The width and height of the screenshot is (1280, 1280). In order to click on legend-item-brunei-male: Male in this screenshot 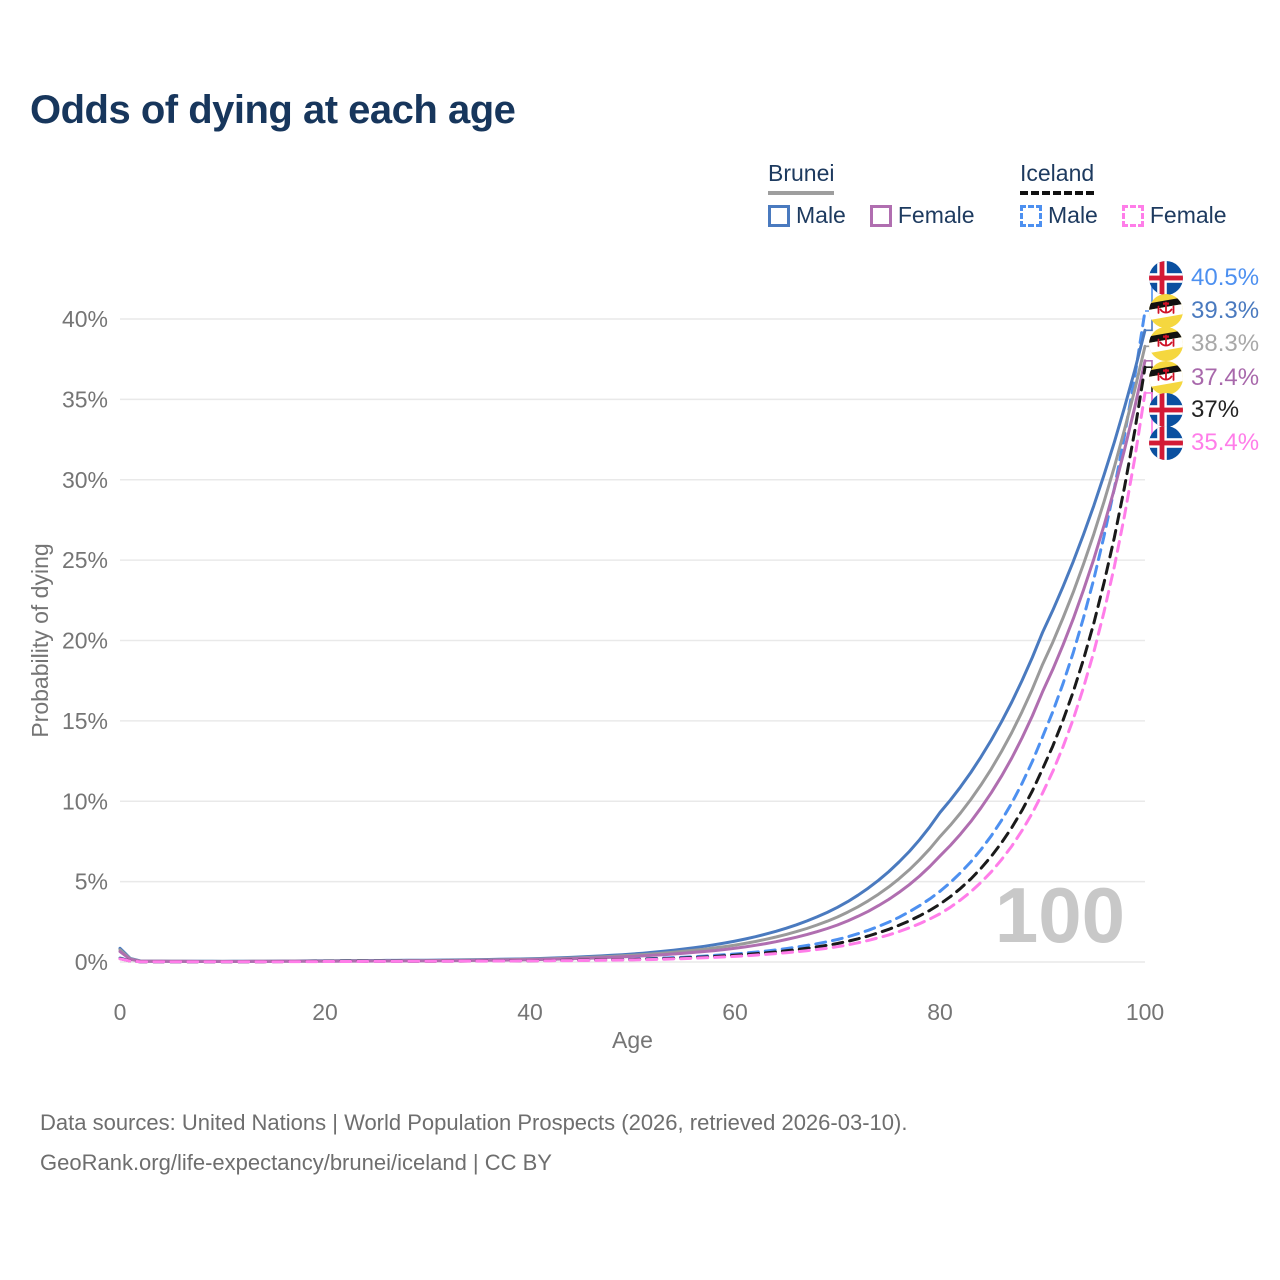, I will do `click(807, 215)`.